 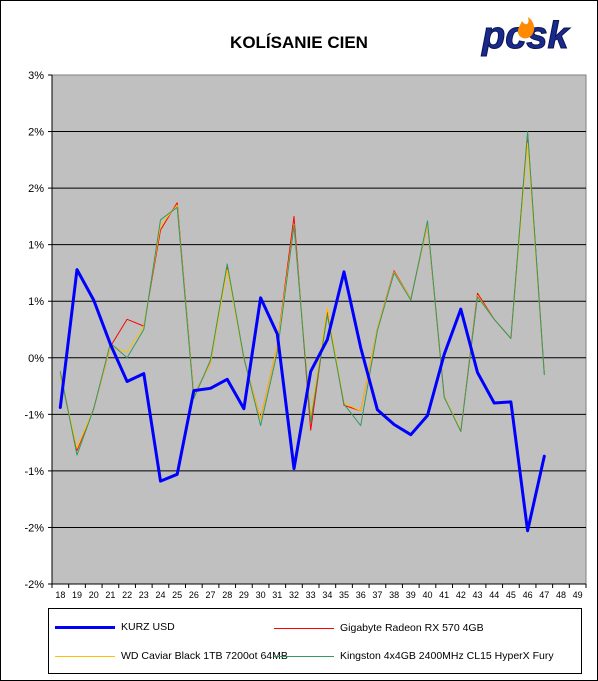 What do you see at coordinates (327, 595) in the screenshot?
I see `x-tick-label: 34` at bounding box center [327, 595].